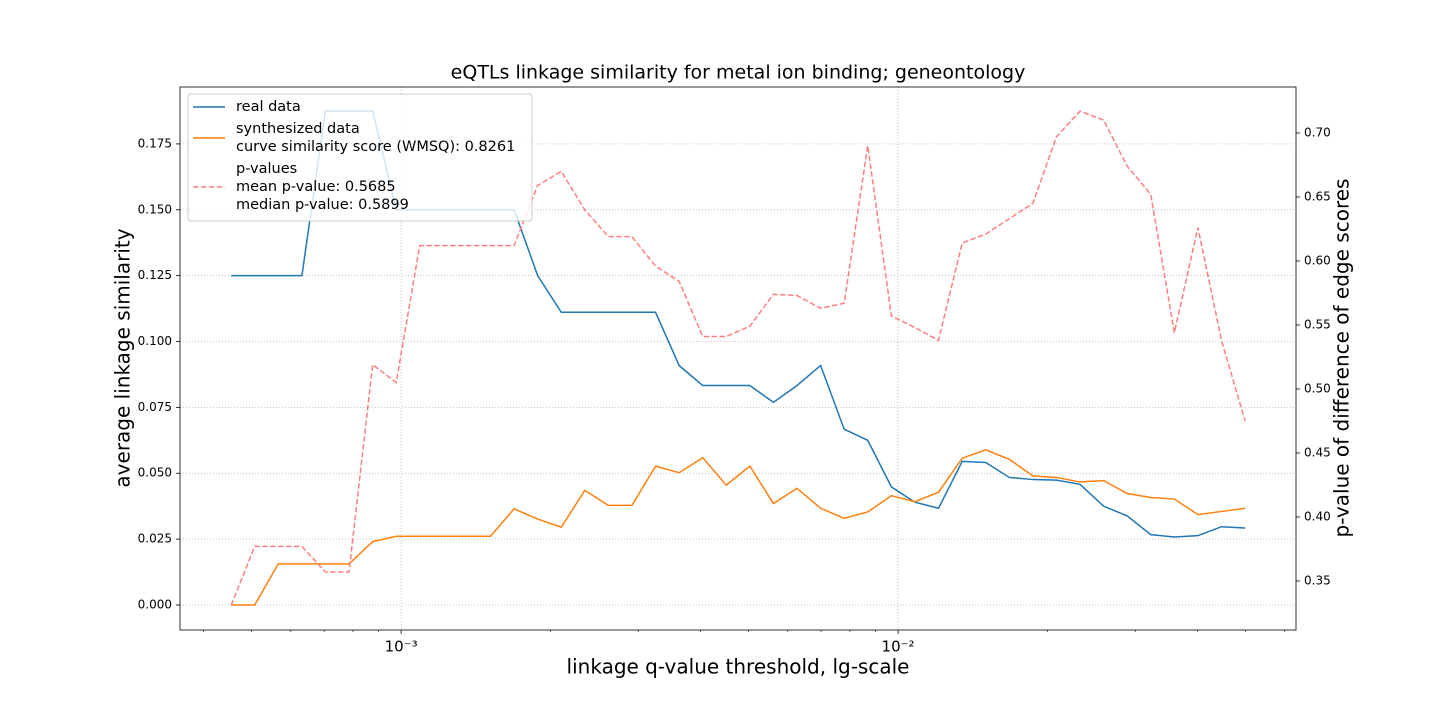 The image size is (1440, 720). I want to click on y-tick-label: 0.000, so click(155, 604).